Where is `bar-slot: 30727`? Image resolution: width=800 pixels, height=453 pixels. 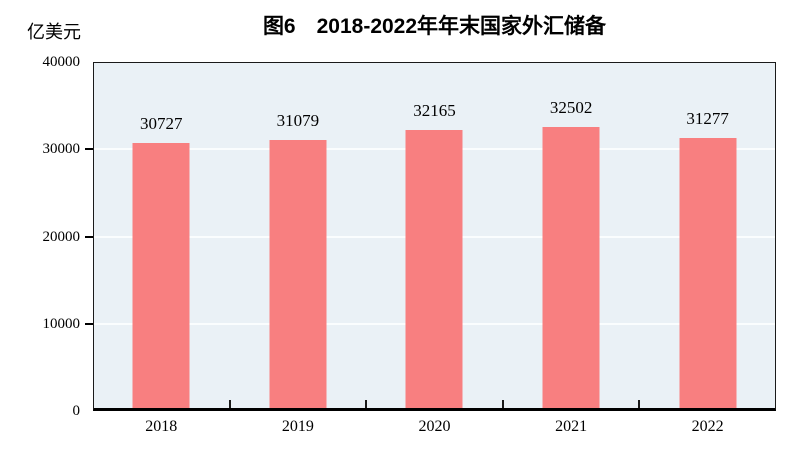
bar-slot: 30727 is located at coordinates (161, 236).